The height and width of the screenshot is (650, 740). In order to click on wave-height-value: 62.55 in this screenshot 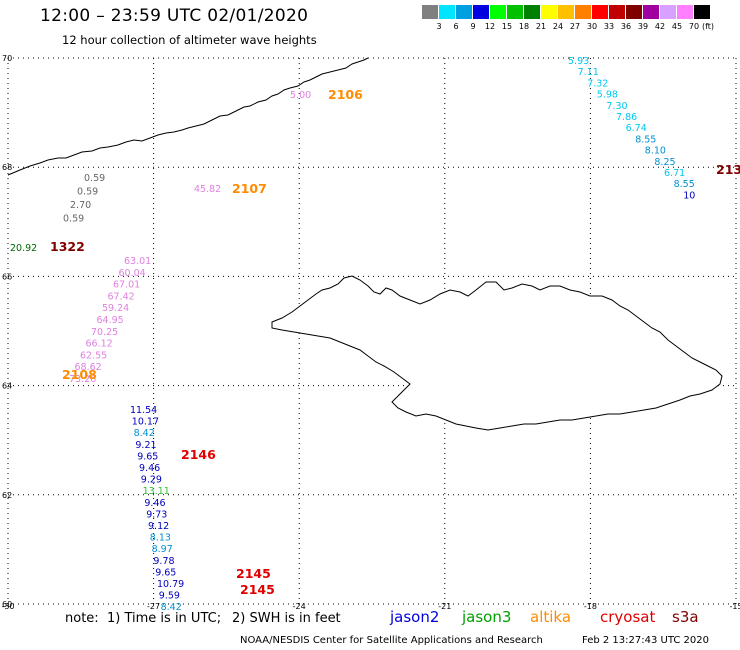, I will do `click(93, 355)`.